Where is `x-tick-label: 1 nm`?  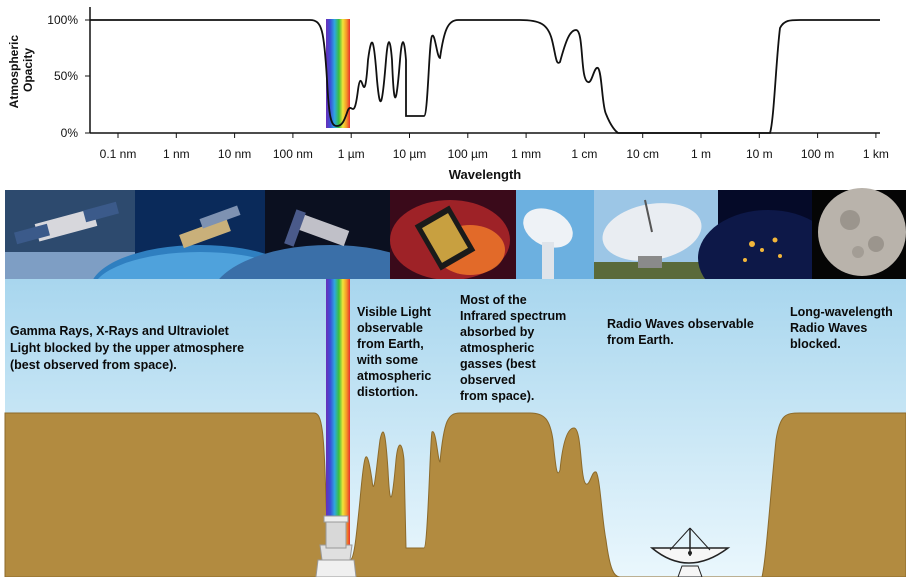 x-tick-label: 1 nm is located at coordinates (176, 154).